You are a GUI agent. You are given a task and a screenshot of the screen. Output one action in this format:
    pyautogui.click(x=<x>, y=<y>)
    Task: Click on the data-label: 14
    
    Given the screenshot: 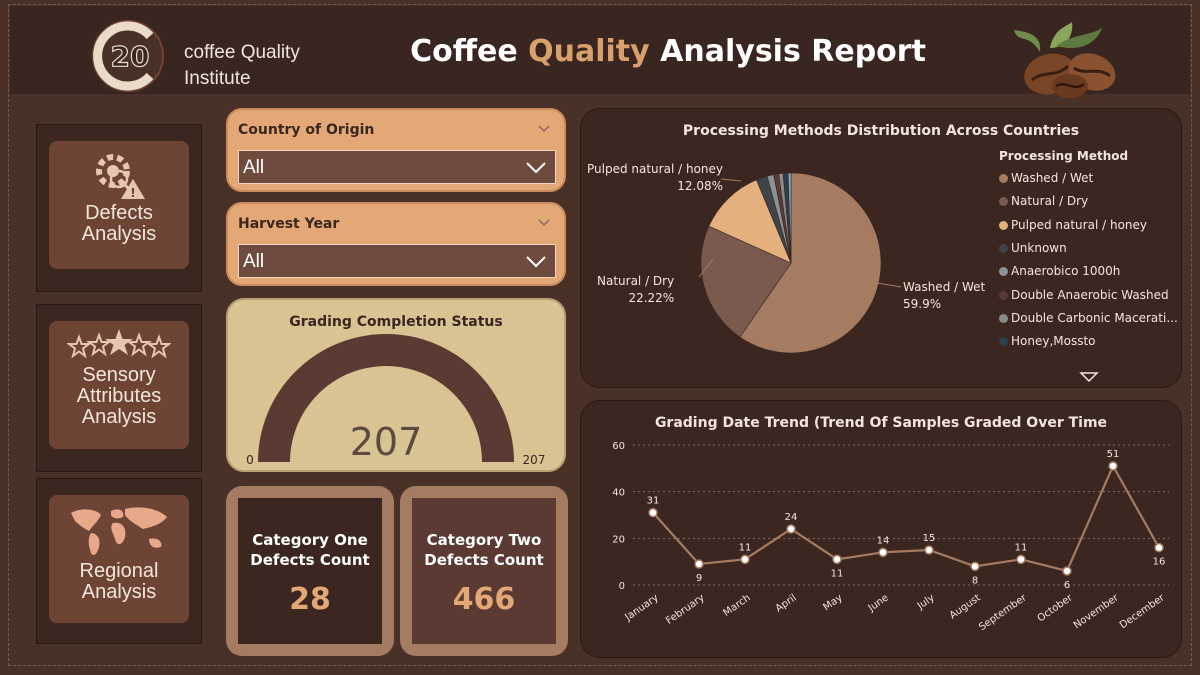 What is the action you would take?
    pyautogui.click(x=883, y=540)
    